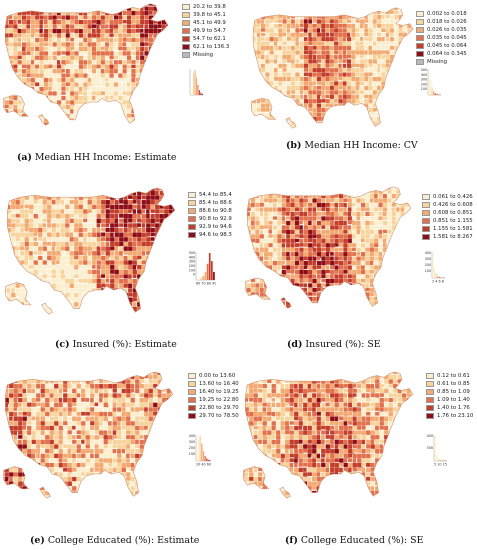 The width and height of the screenshot is (477, 550). Describe the element at coordinates (438, 282) in the screenshot. I see `histogram-x-ticks: 2 4 6 8` at that location.